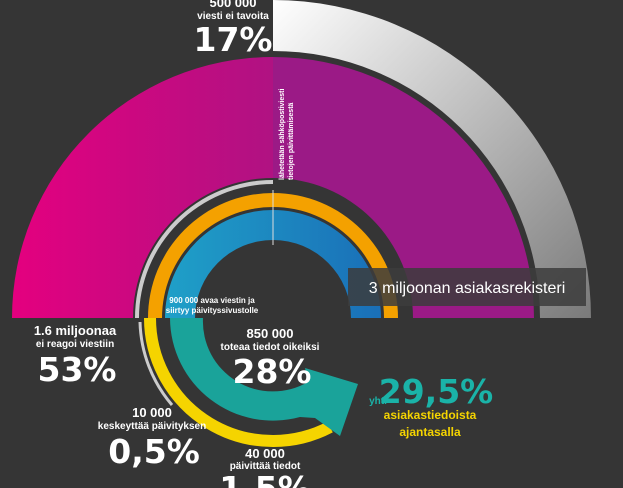 Image resolution: width=623 pixels, height=488 pixels. What do you see at coordinates (273, 264) in the screenshot?
I see `blue-ring` at bounding box center [273, 264].